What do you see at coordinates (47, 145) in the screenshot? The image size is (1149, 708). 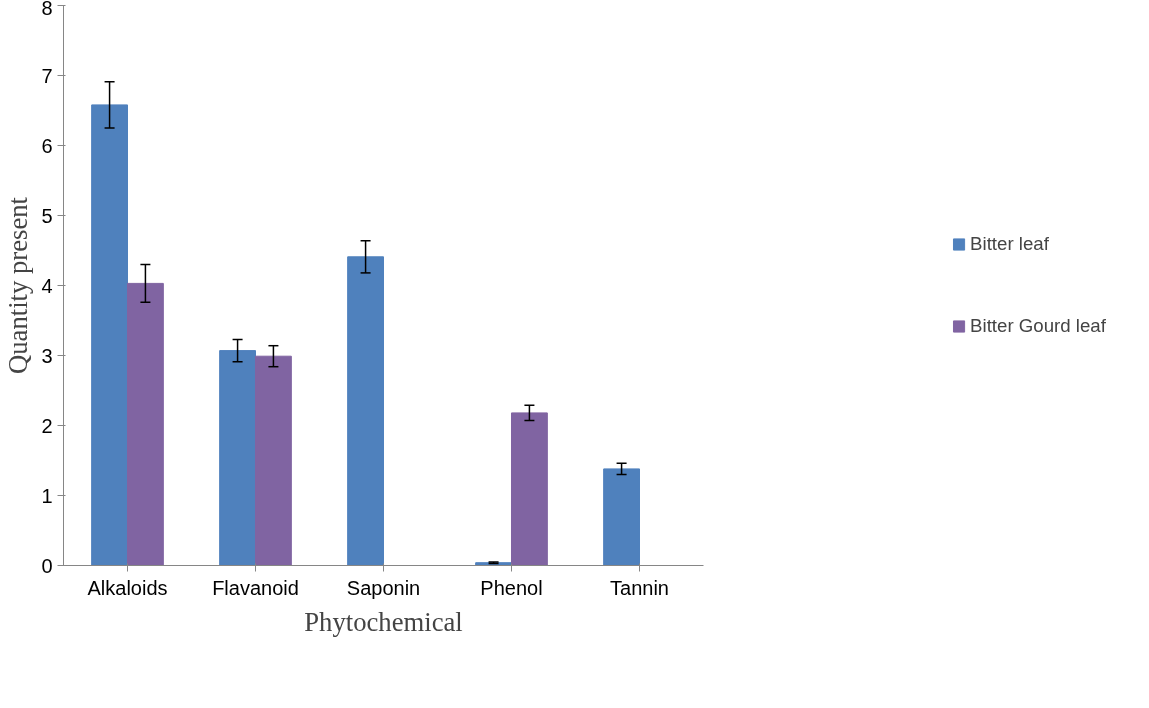 I see `y-tick-label: 6` at bounding box center [47, 145].